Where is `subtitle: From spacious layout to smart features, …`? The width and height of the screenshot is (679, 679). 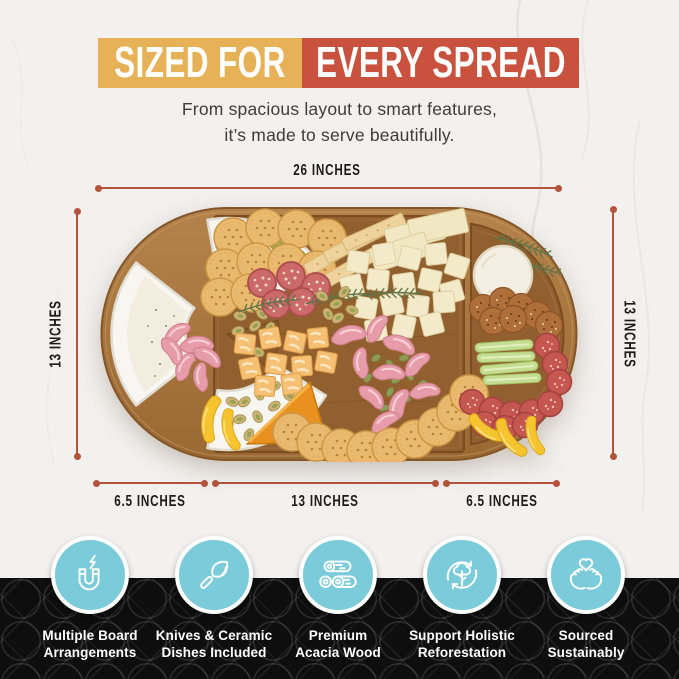
subtitle: From spacious layout to smart features, … is located at coordinates (339, 122).